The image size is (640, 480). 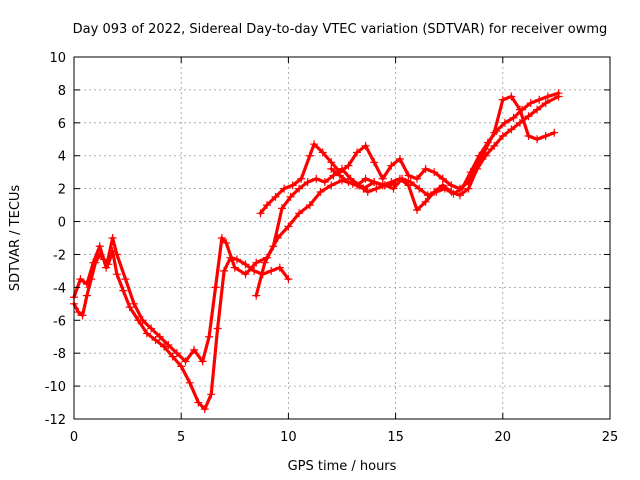 What do you see at coordinates (62, 157) in the screenshot?
I see `y-tick-label: 4` at bounding box center [62, 157].